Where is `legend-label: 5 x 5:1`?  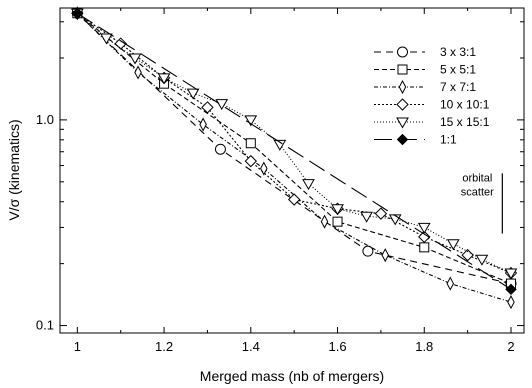
legend-label: 5 x 5:1 is located at coordinates (458, 70).